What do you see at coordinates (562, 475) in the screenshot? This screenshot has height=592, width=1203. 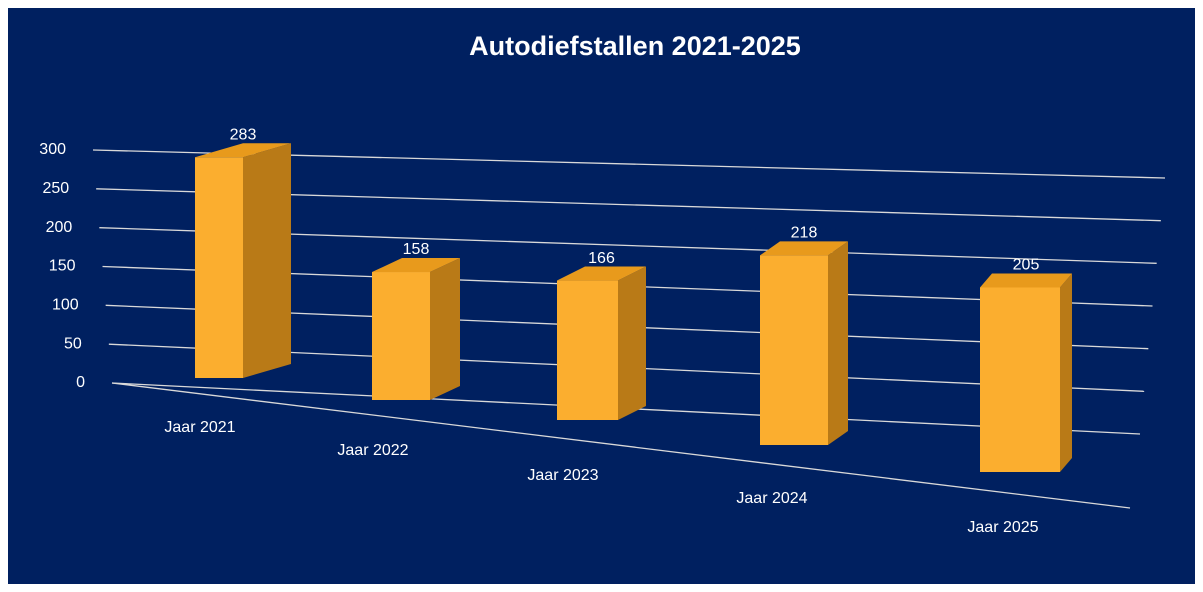 I see `x-tick-label: Jaar 2023` at bounding box center [562, 475].